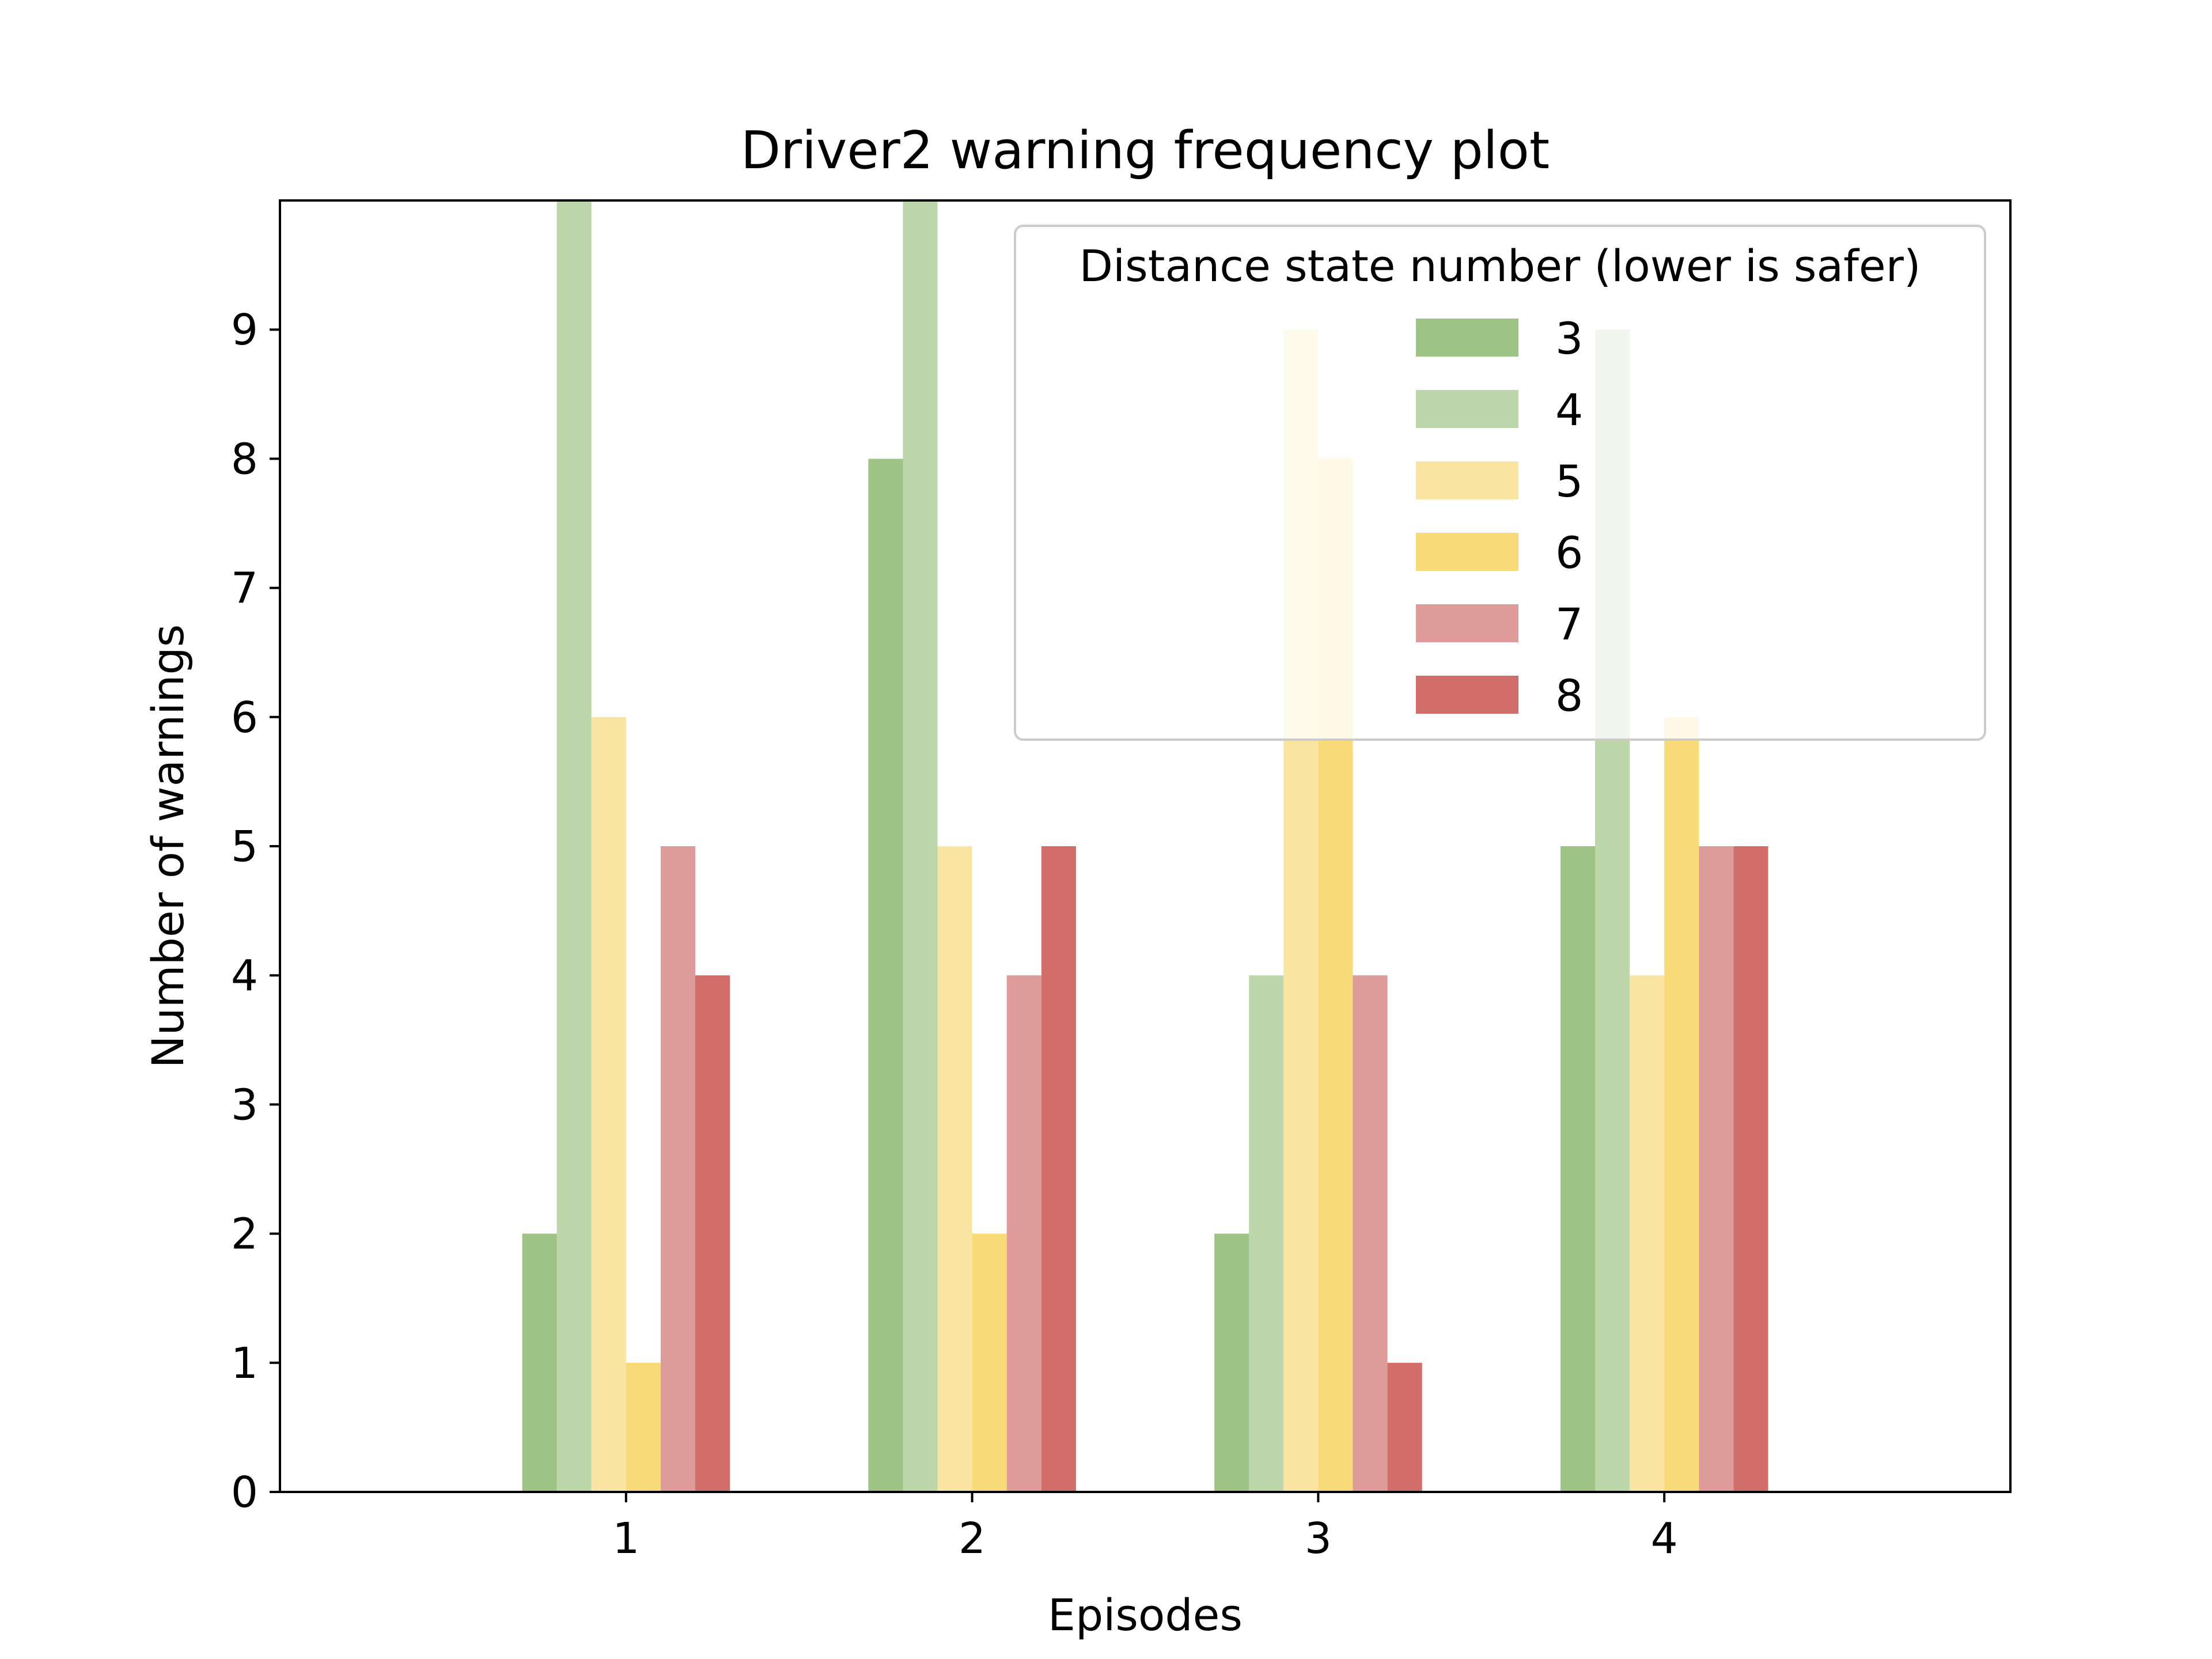 The width and height of the screenshot is (2212, 1659). What do you see at coordinates (1500, 265) in the screenshot?
I see `legend-title: Distance state number (lower is safer)` at bounding box center [1500, 265].